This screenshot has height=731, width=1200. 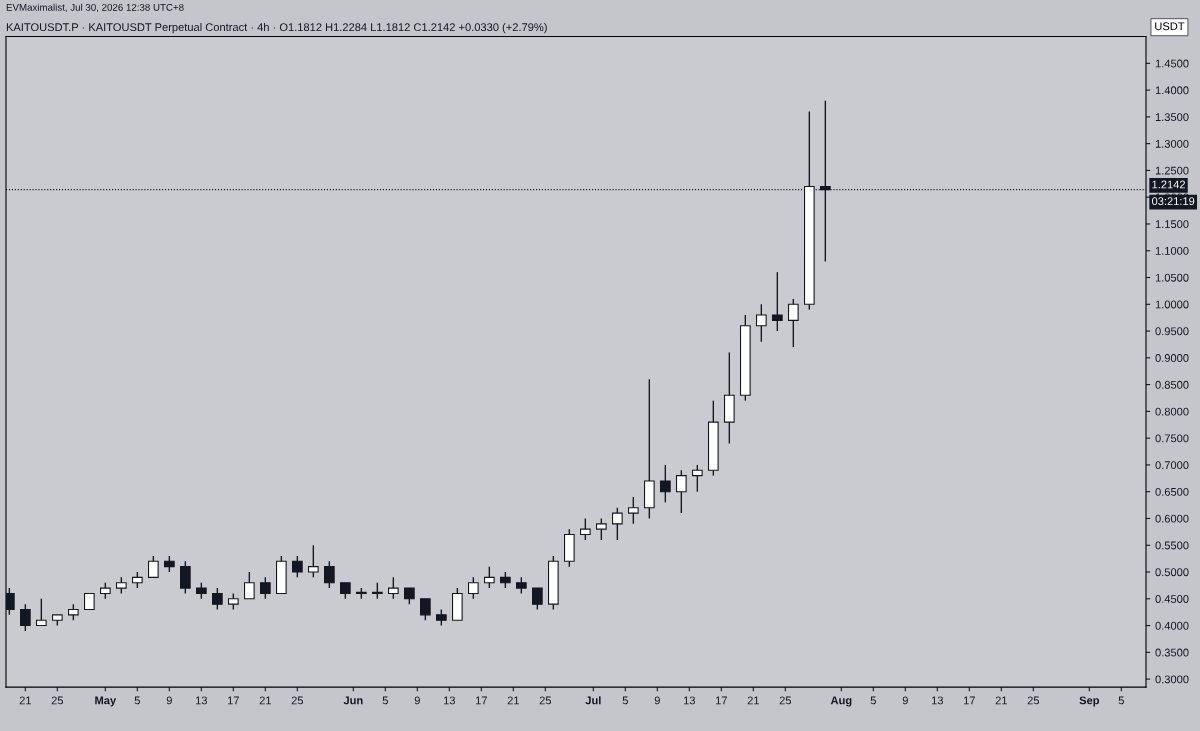 I want to click on y-tick-label: 0.4000, so click(x=1172, y=625).